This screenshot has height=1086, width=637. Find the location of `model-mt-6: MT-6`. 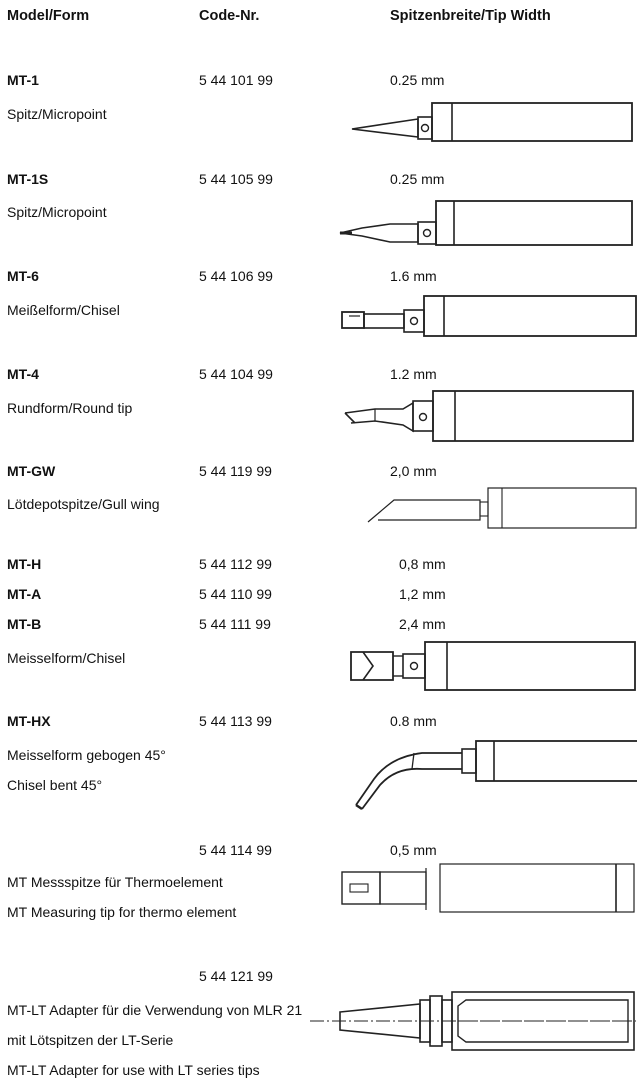

model-mt-6: MT-6 is located at coordinates (23, 276).